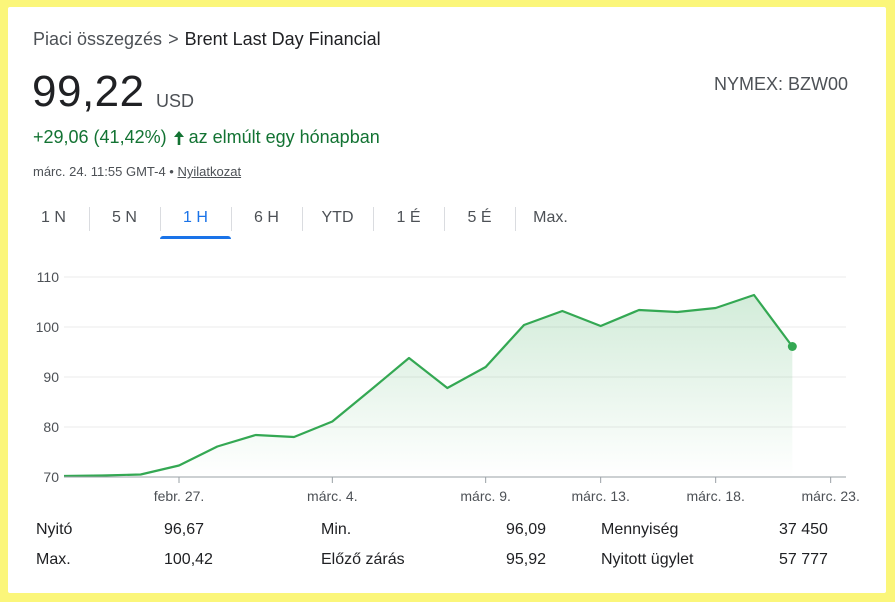 This screenshot has width=895, height=602. Describe the element at coordinates (408, 221) in the screenshot. I see `tab-range-5: 1 É` at that location.